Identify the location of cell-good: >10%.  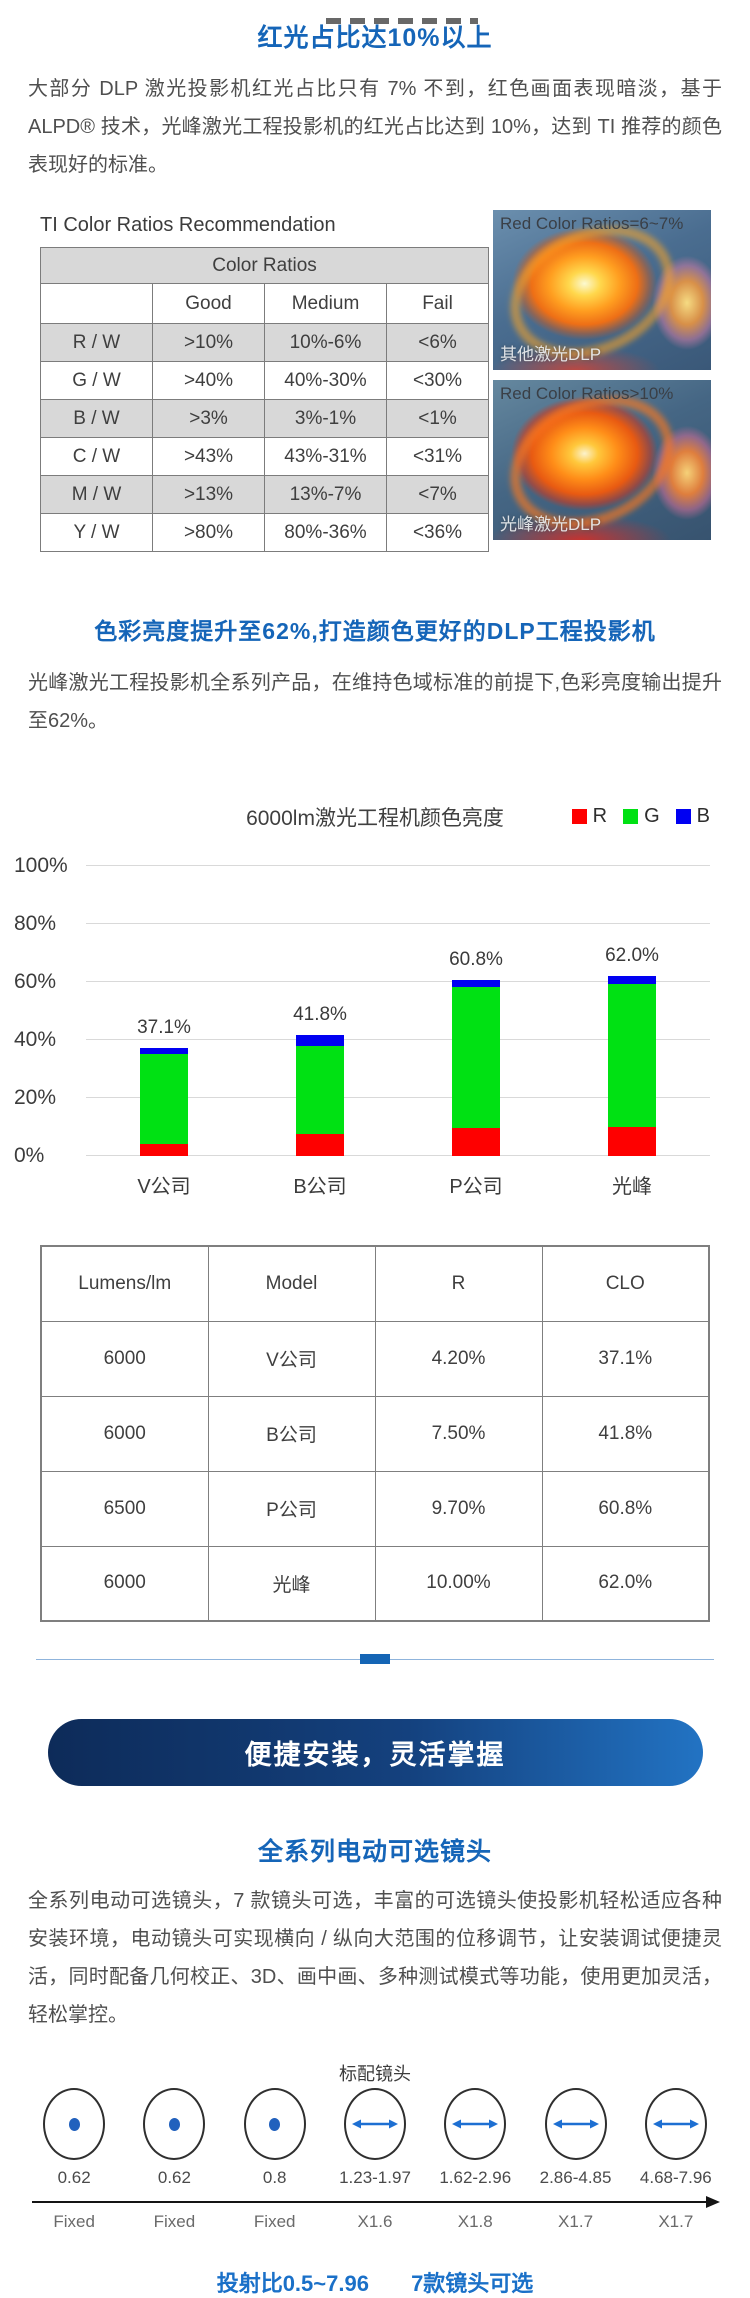
(208, 342).